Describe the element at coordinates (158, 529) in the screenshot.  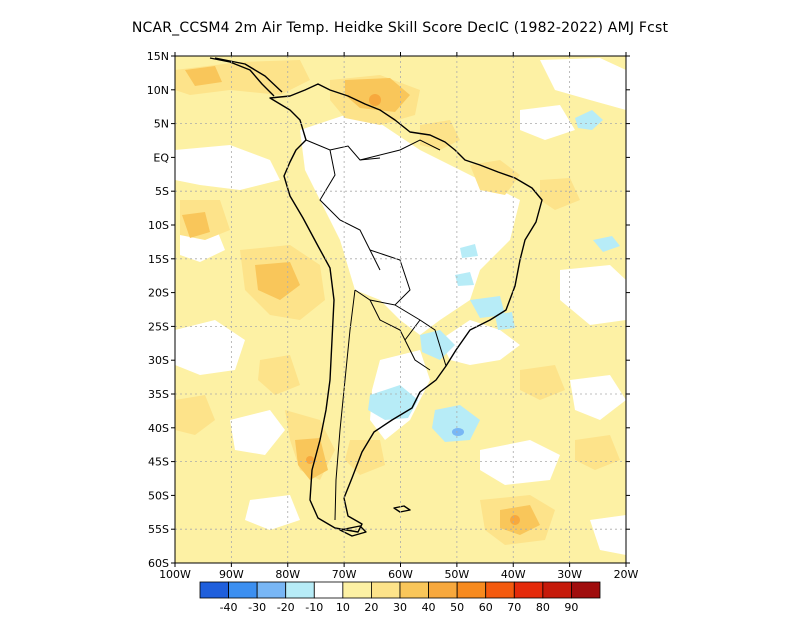
I see `lat-label: 55S` at that location.